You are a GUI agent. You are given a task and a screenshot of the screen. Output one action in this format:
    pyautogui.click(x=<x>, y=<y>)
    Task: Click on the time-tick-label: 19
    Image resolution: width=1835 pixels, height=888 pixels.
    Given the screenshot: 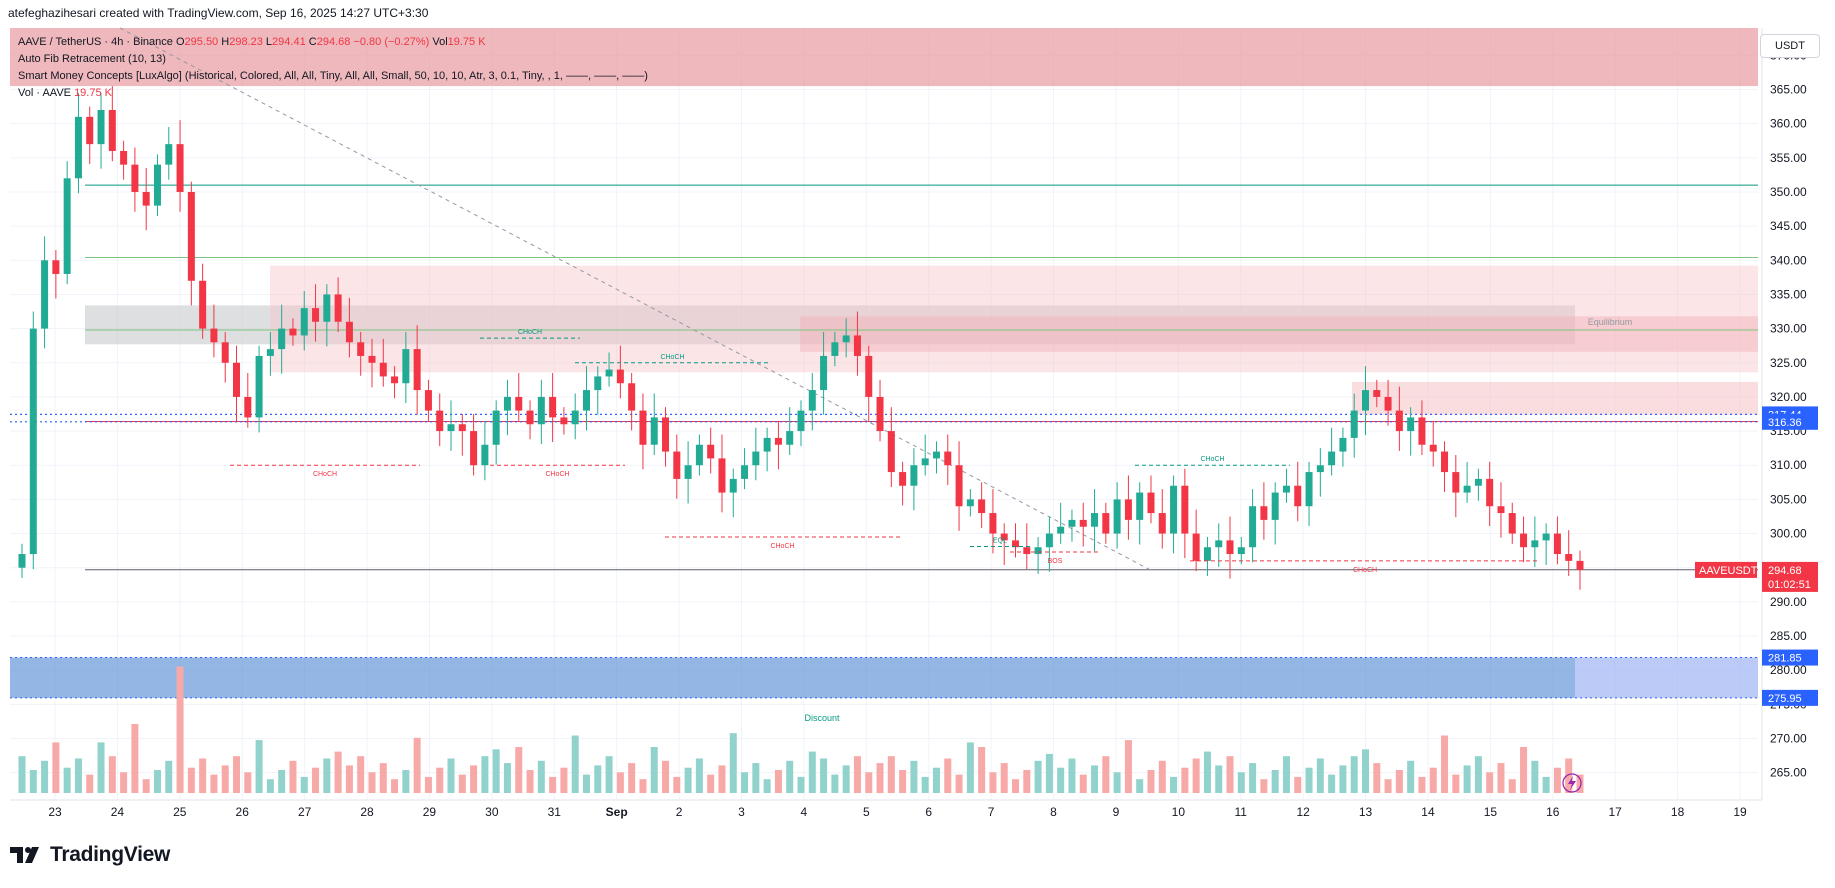 What is the action you would take?
    pyautogui.click(x=1740, y=812)
    